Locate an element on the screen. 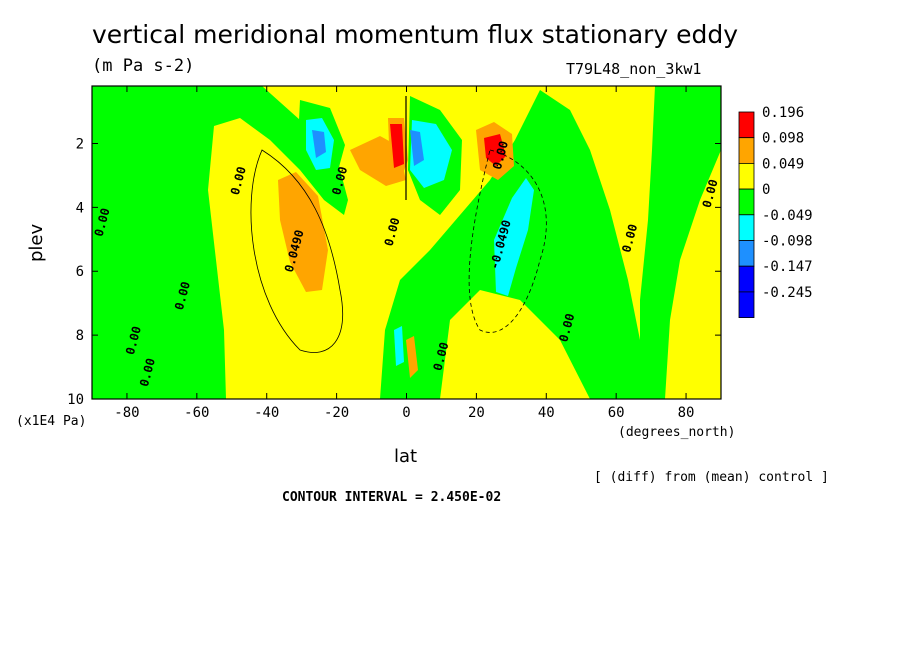 This screenshot has width=904, height=654. legend-level-label: -0.147 is located at coordinates (787, 267).